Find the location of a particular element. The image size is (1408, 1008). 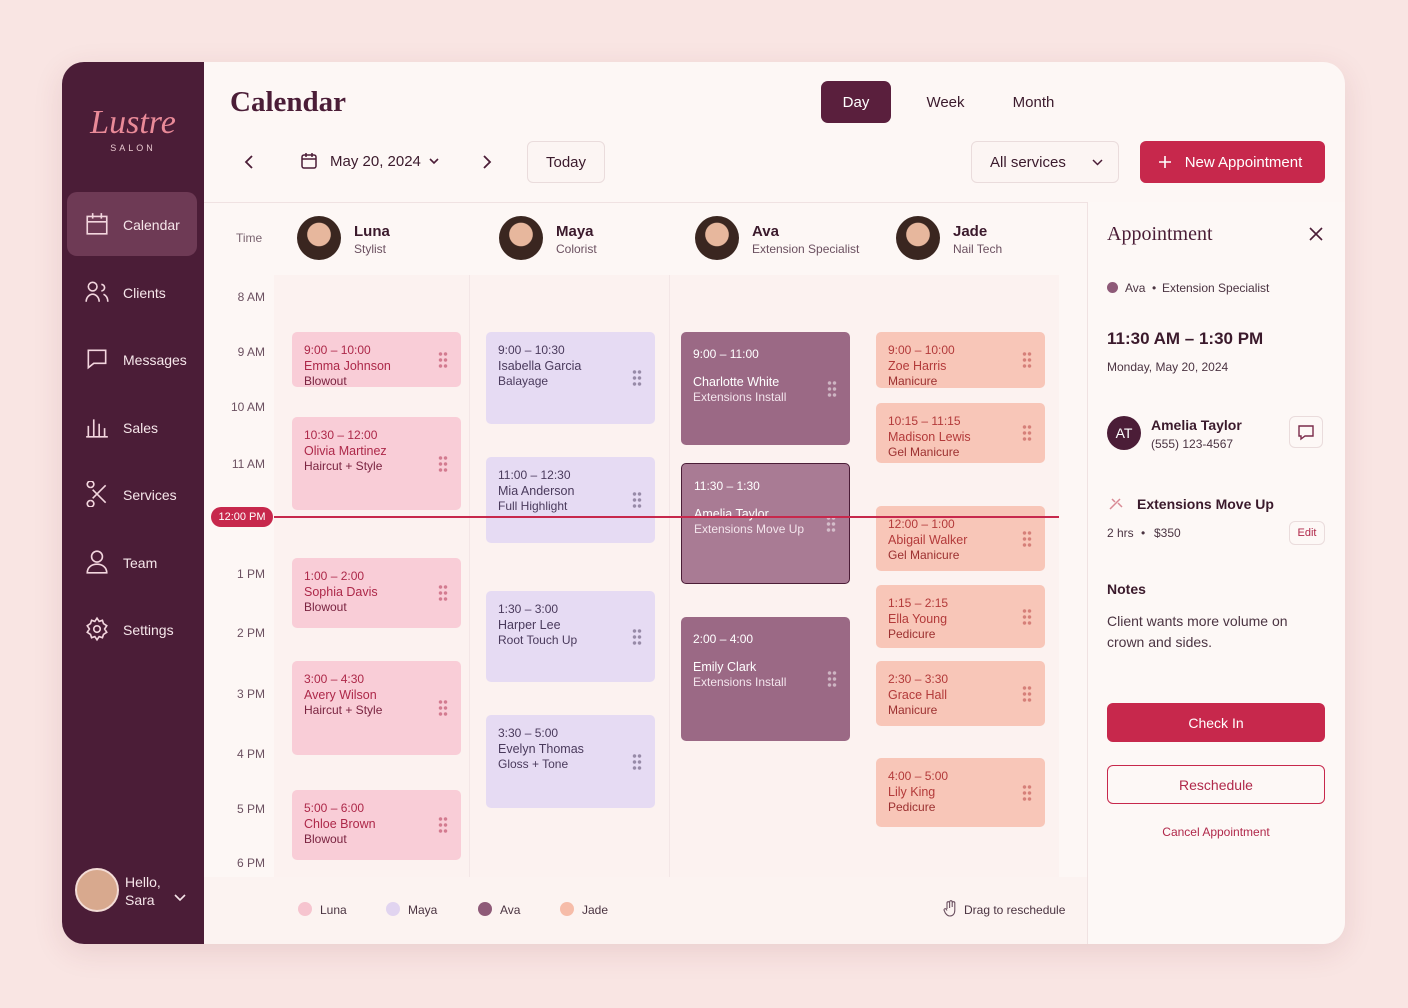

nav-item: Calendar is located at coordinates (132, 224).